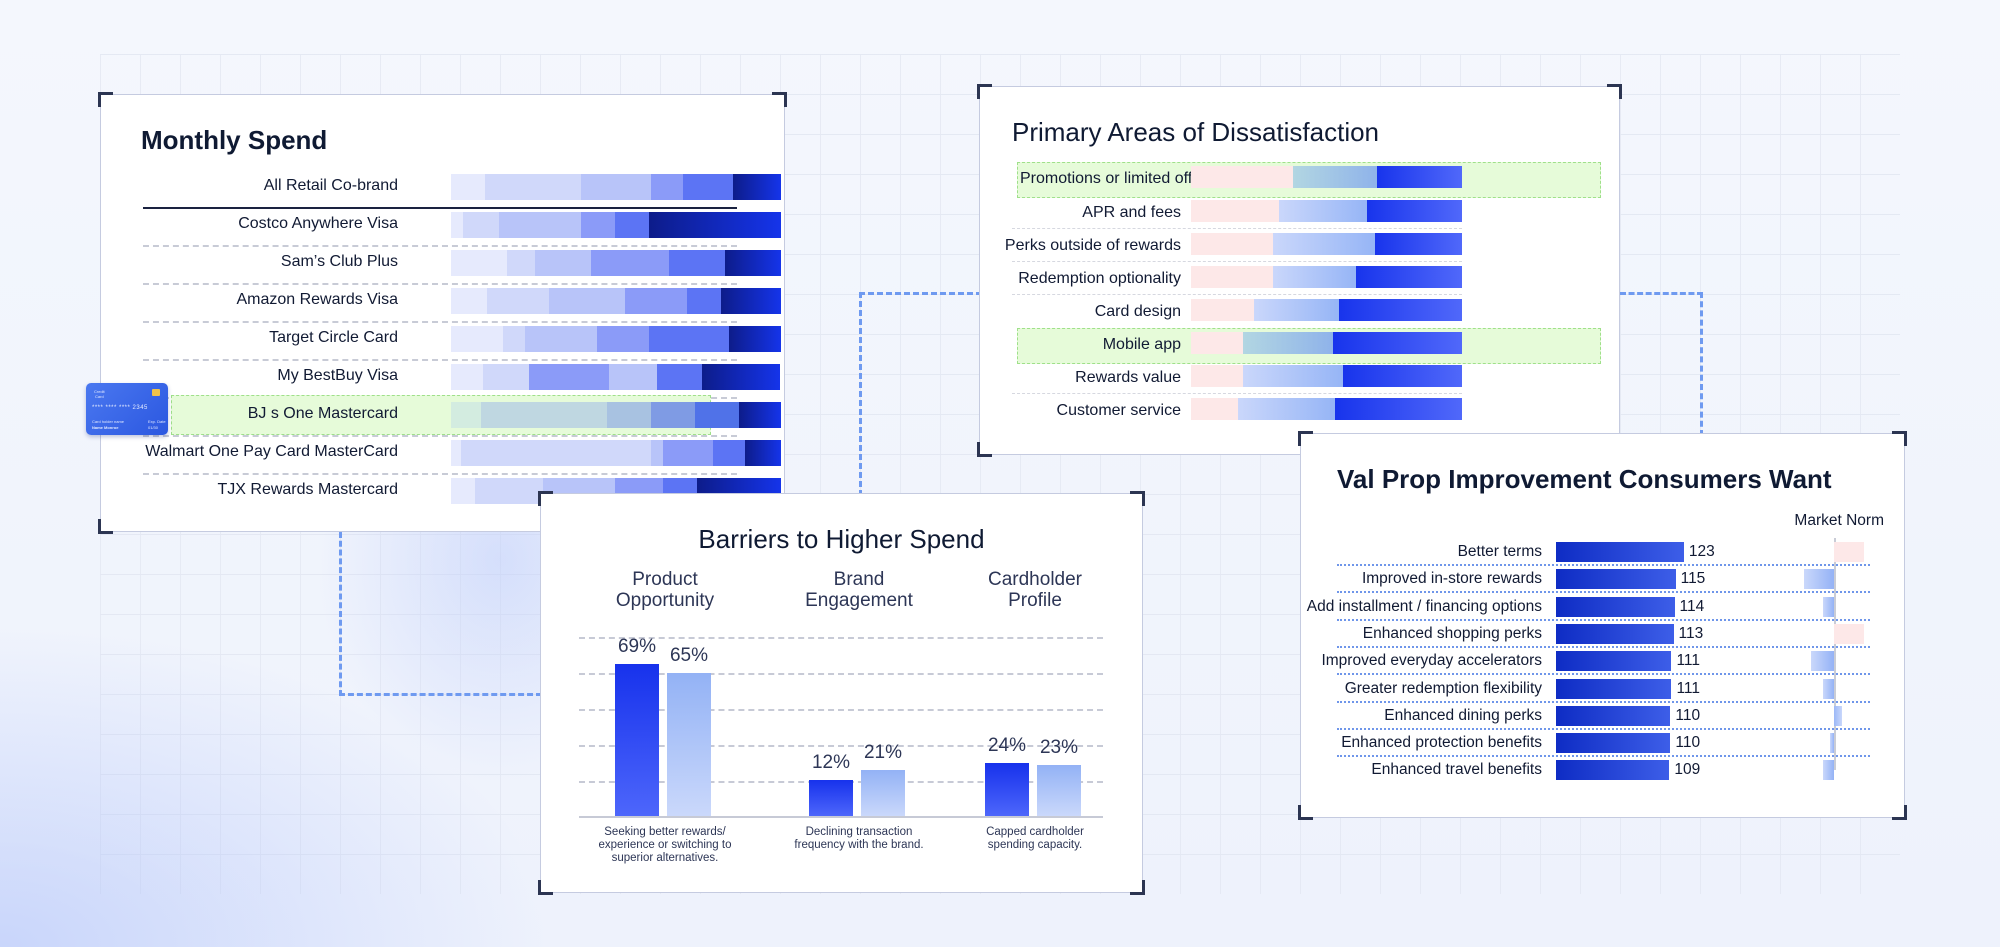  I want to click on data-label: 12%, so click(831, 762).